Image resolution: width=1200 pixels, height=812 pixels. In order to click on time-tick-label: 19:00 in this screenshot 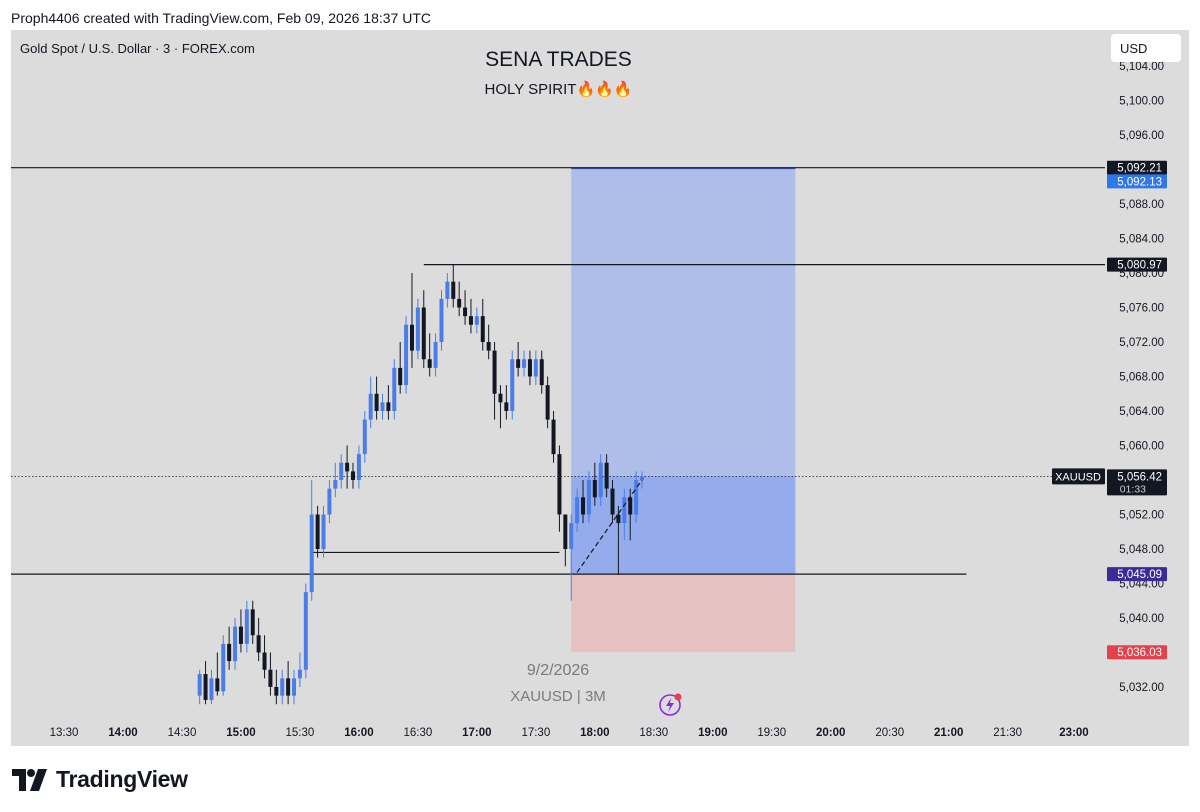, I will do `click(712, 733)`.